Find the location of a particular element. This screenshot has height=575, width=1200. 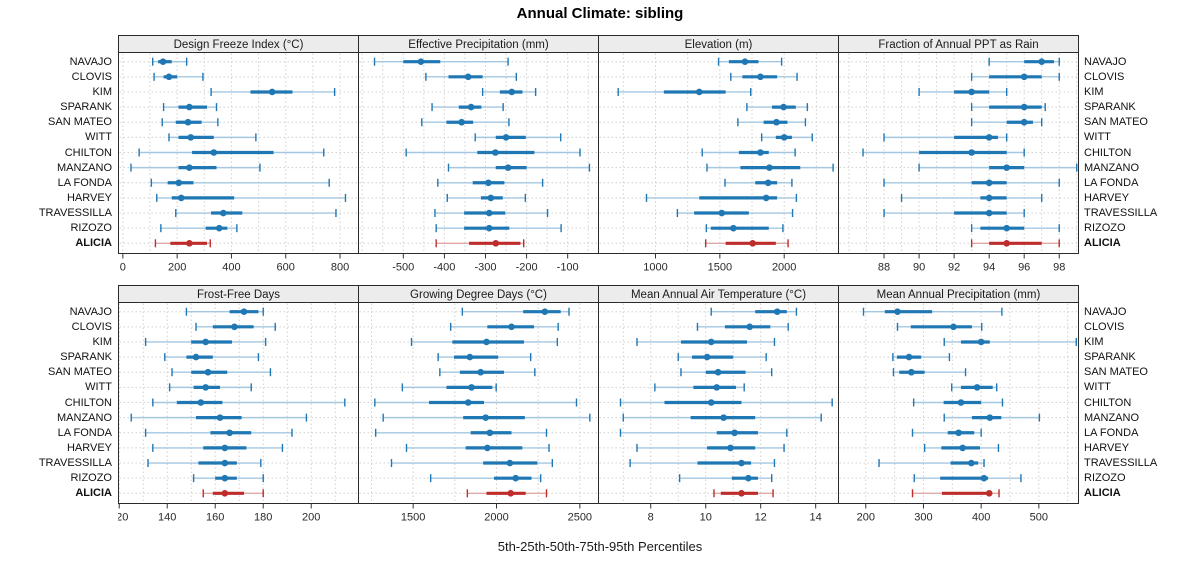

x-tick-label: 120 is located at coordinates (123, 518).